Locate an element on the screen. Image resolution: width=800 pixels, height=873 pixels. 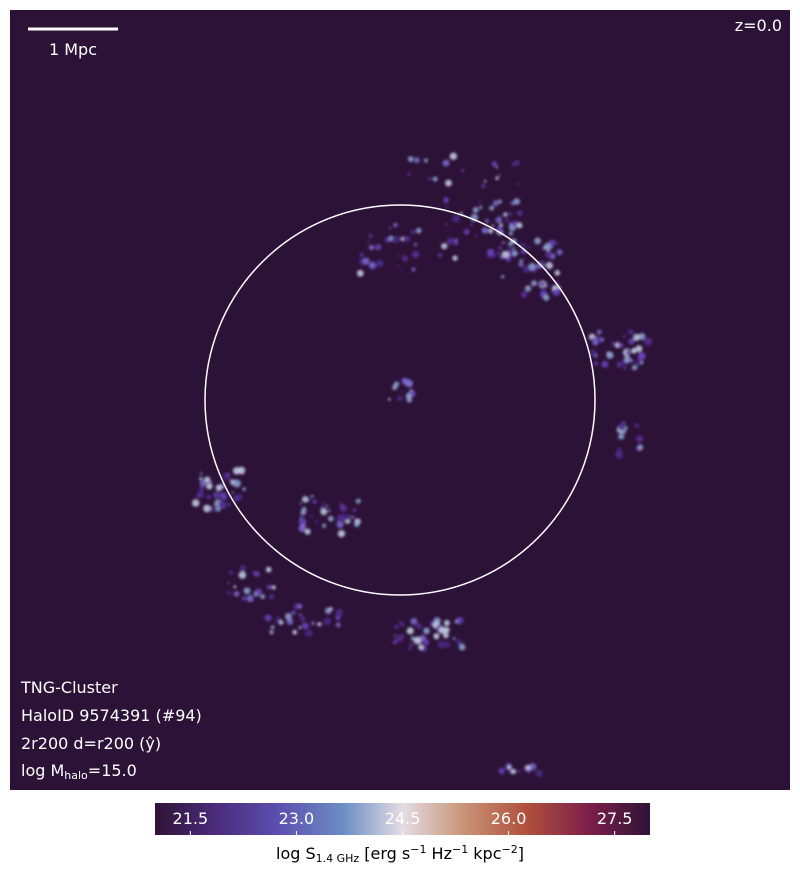
colorbar is located at coordinates (402, 819).